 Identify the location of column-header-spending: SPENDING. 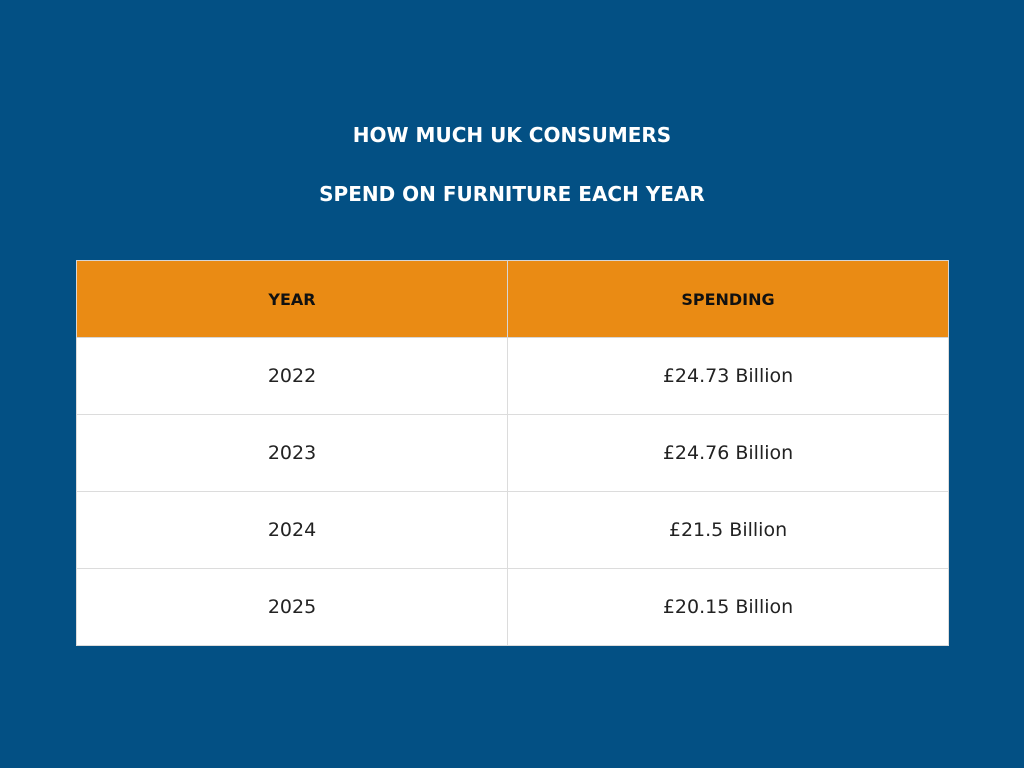
(728, 299).